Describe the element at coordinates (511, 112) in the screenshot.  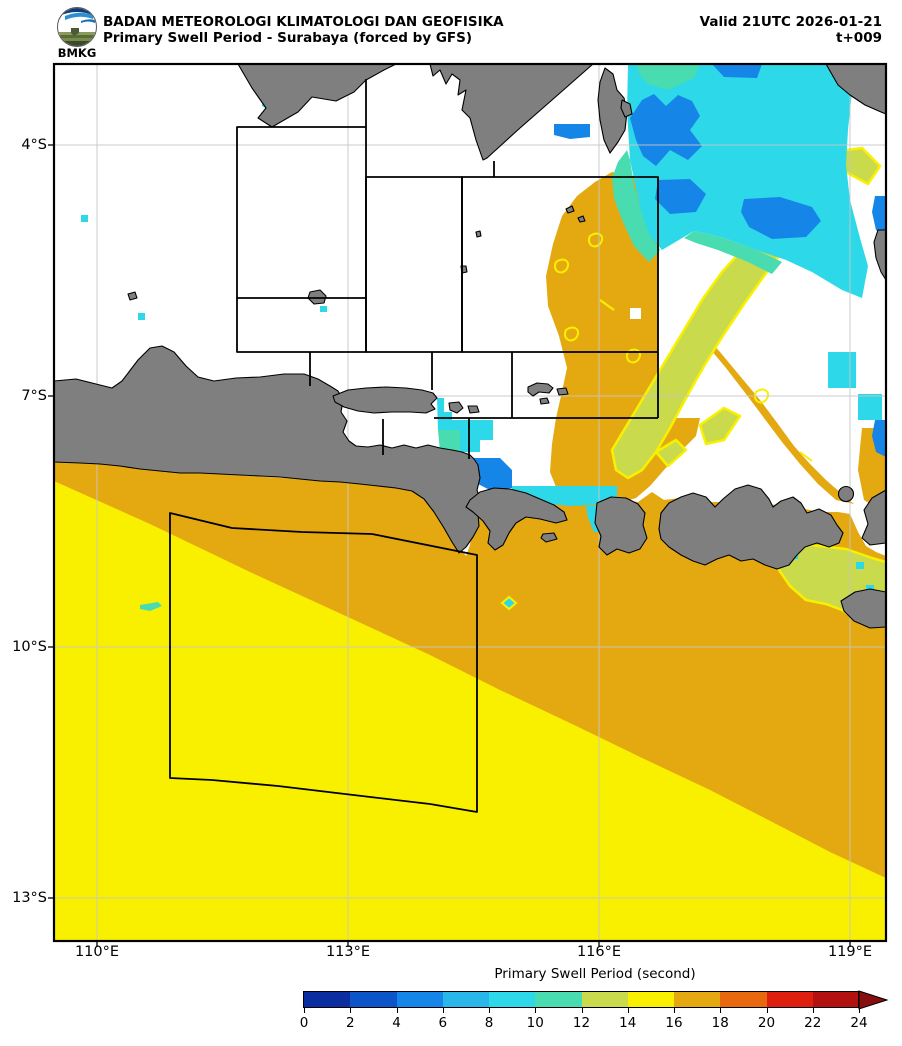
I see `land-kalimantan-se` at that location.